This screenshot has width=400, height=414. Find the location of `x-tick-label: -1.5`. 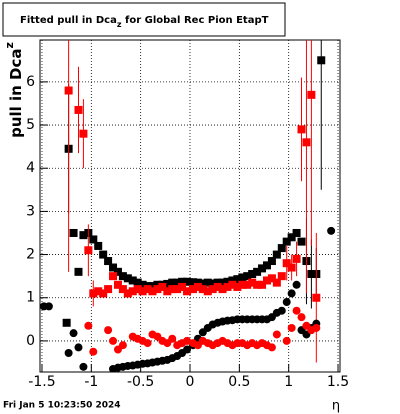

x-tick-label: -1.5 is located at coordinates (41, 382).